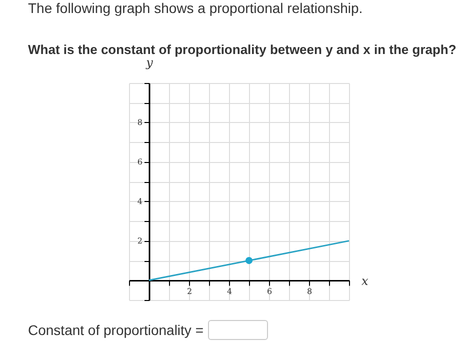 This screenshot has height=348, width=474. I want to click on y-tick-label: 8, so click(139, 122).